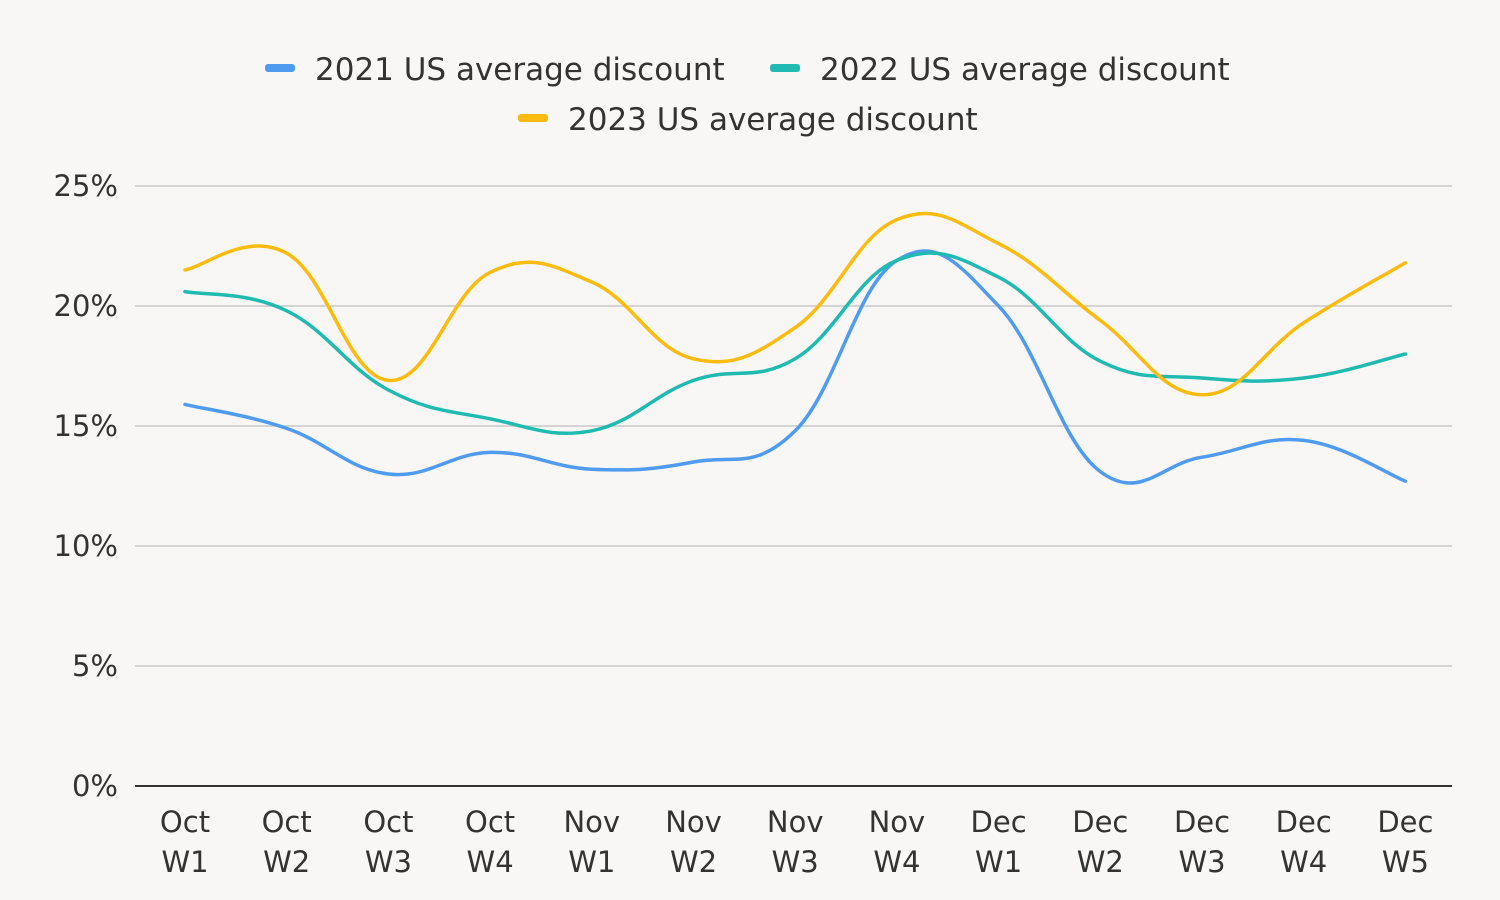 This screenshot has height=900, width=1500. I want to click on y-tick-label: 20%, so click(86, 306).